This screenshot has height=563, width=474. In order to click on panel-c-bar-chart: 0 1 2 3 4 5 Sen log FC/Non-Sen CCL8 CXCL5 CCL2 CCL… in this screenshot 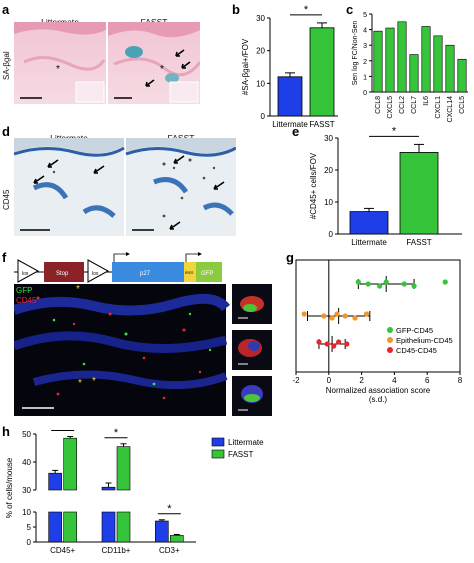, I will do `click(410, 67)`.